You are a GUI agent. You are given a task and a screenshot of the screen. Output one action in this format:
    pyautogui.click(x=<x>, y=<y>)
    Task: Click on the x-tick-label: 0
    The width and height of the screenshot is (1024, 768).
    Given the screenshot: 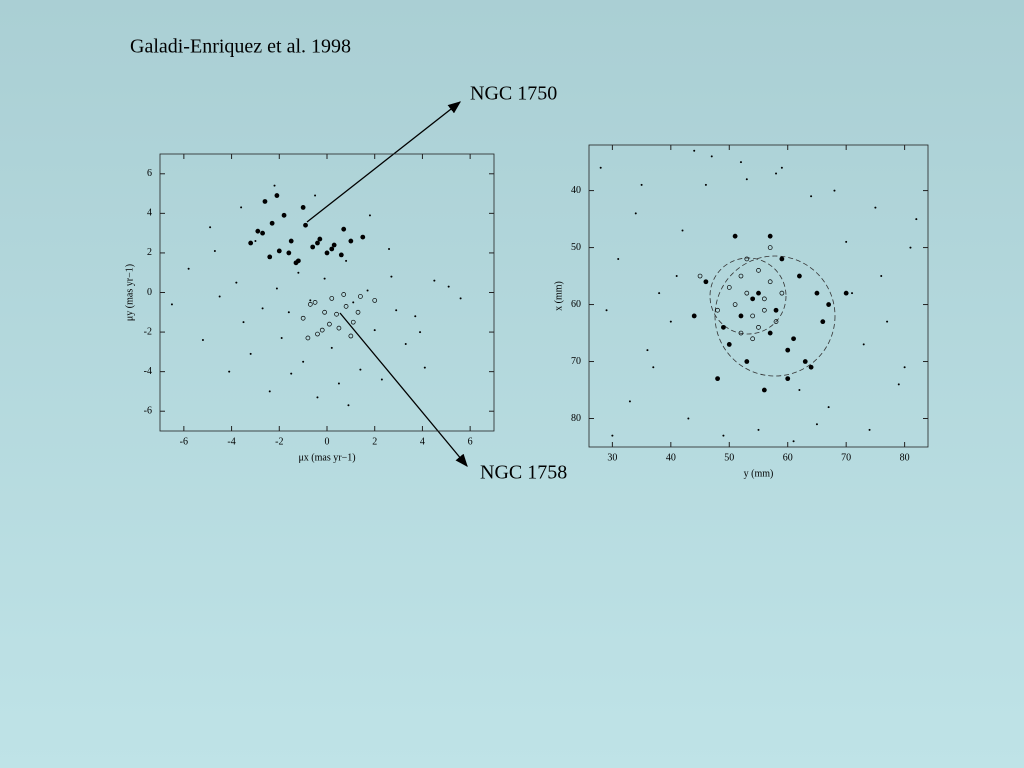 What is the action you would take?
    pyautogui.click(x=327, y=441)
    